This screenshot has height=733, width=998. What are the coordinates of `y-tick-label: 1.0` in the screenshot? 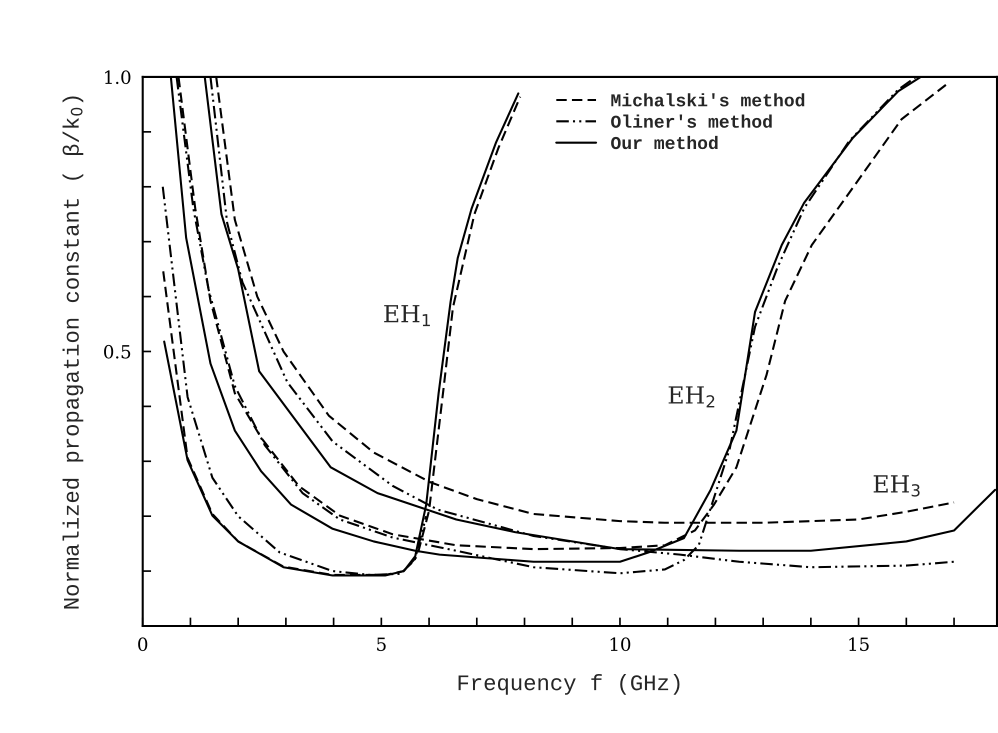 It's located at (117, 77).